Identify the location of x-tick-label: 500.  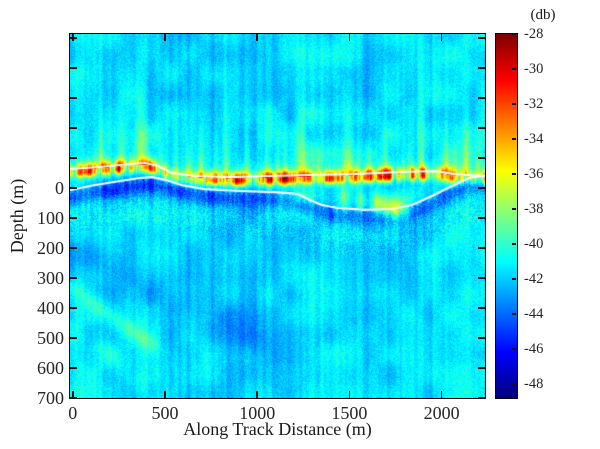
(165, 413).